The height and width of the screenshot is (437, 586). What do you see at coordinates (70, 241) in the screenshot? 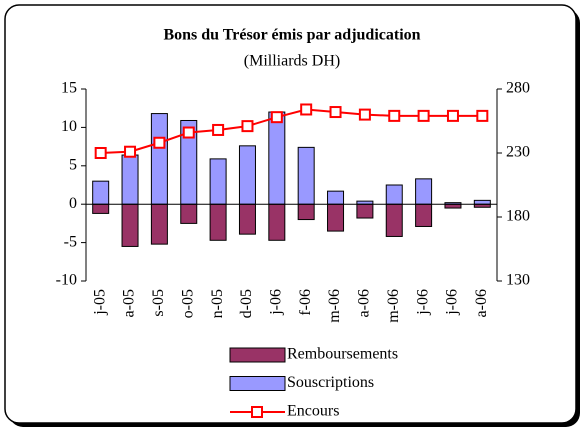
I see `y-tick-label: -5` at bounding box center [70, 241].